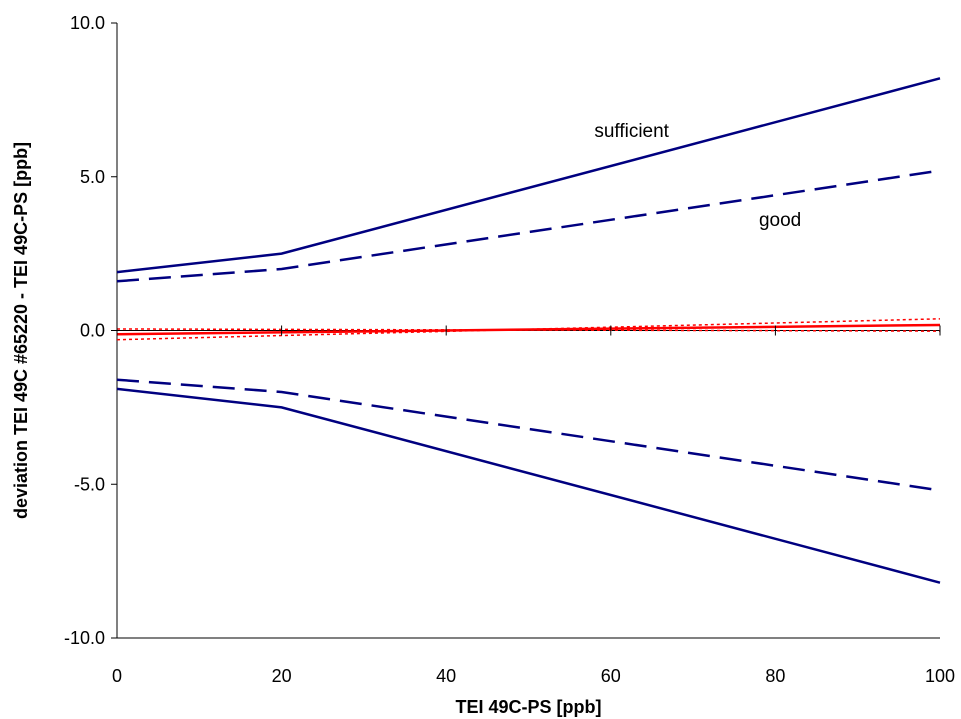  Describe the element at coordinates (446, 676) in the screenshot. I see `x-tick-label: 40` at that location.